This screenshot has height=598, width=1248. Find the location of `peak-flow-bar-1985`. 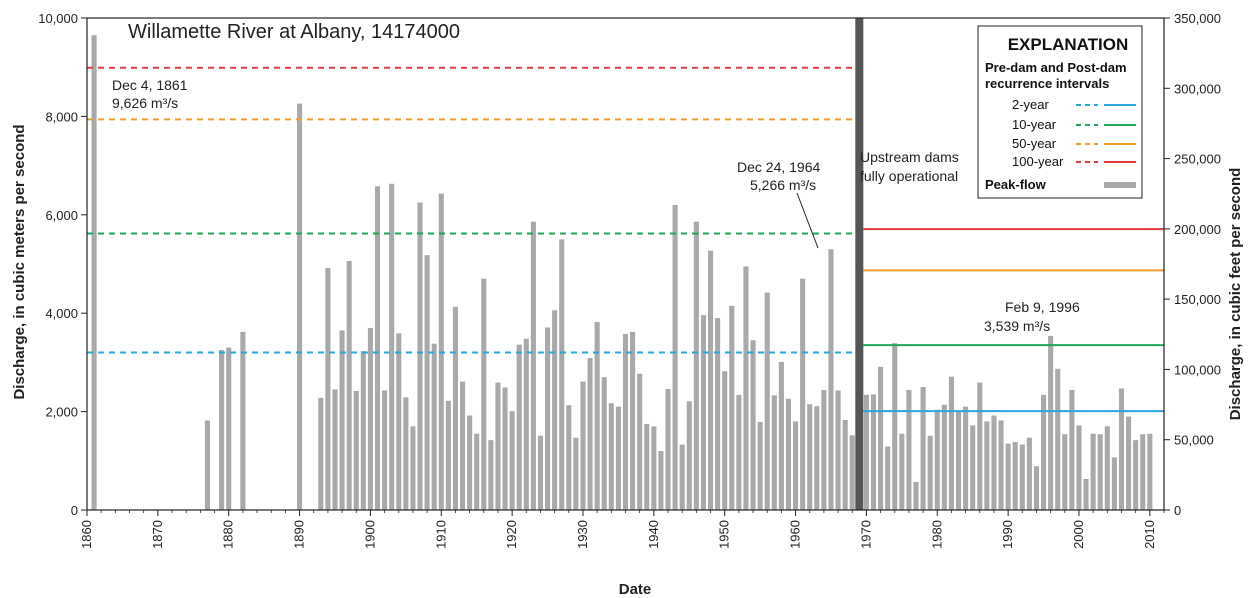

peak-flow-bar-1985 is located at coordinates (973, 467).